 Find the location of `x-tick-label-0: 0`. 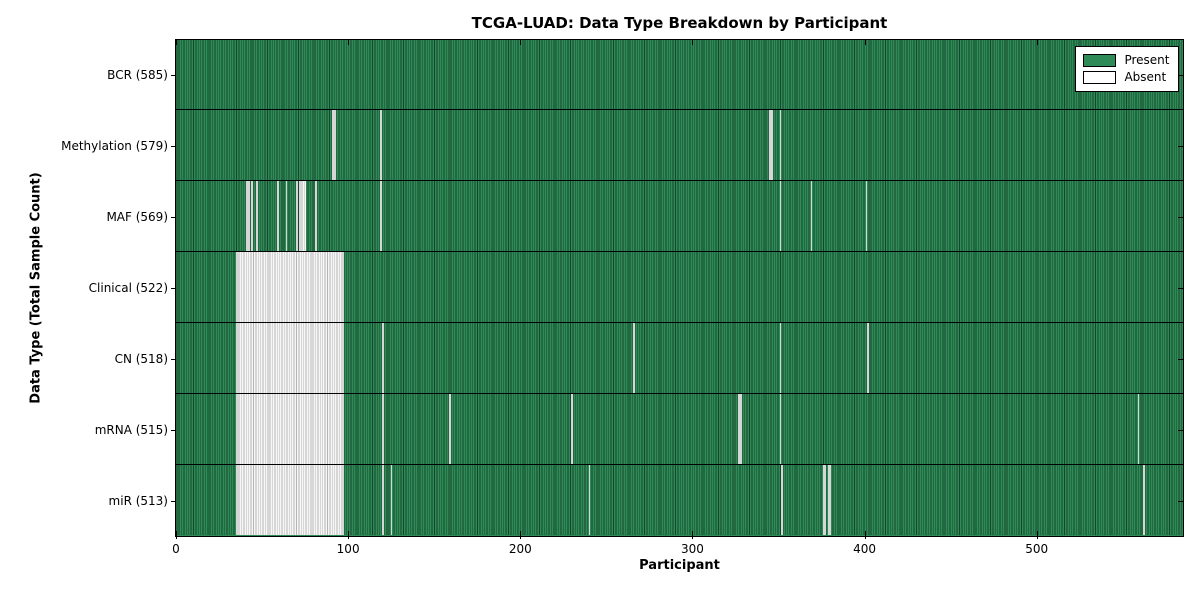

x-tick-label-0: 0 is located at coordinates (176, 549).